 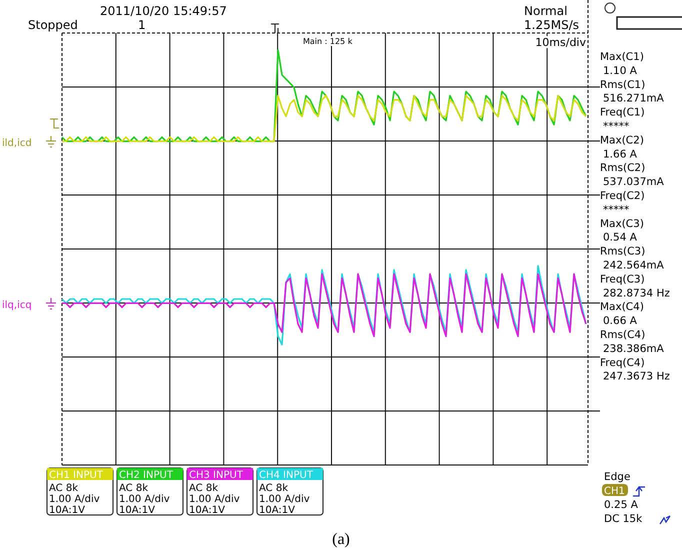 I want to click on text: 0.25 A, so click(x=621, y=505).